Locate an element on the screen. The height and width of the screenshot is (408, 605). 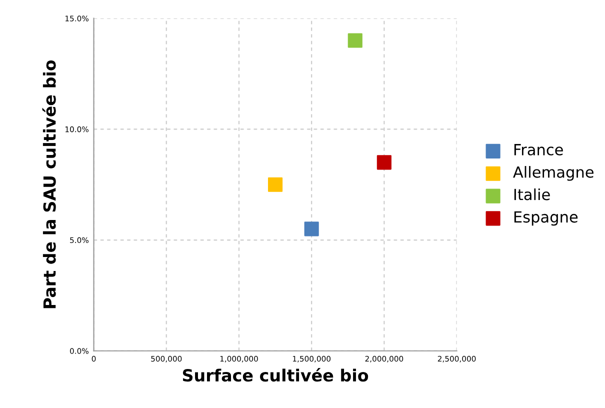
legend-label: Italie is located at coordinates (532, 194).